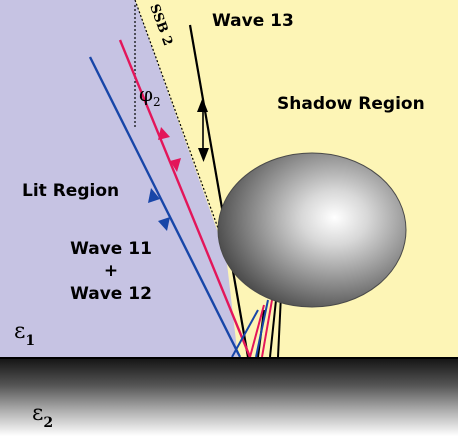 This screenshot has width=458, height=436. Describe the element at coordinates (159, 209) in the screenshot. I see `blue-wave-arrows-icon` at that location.